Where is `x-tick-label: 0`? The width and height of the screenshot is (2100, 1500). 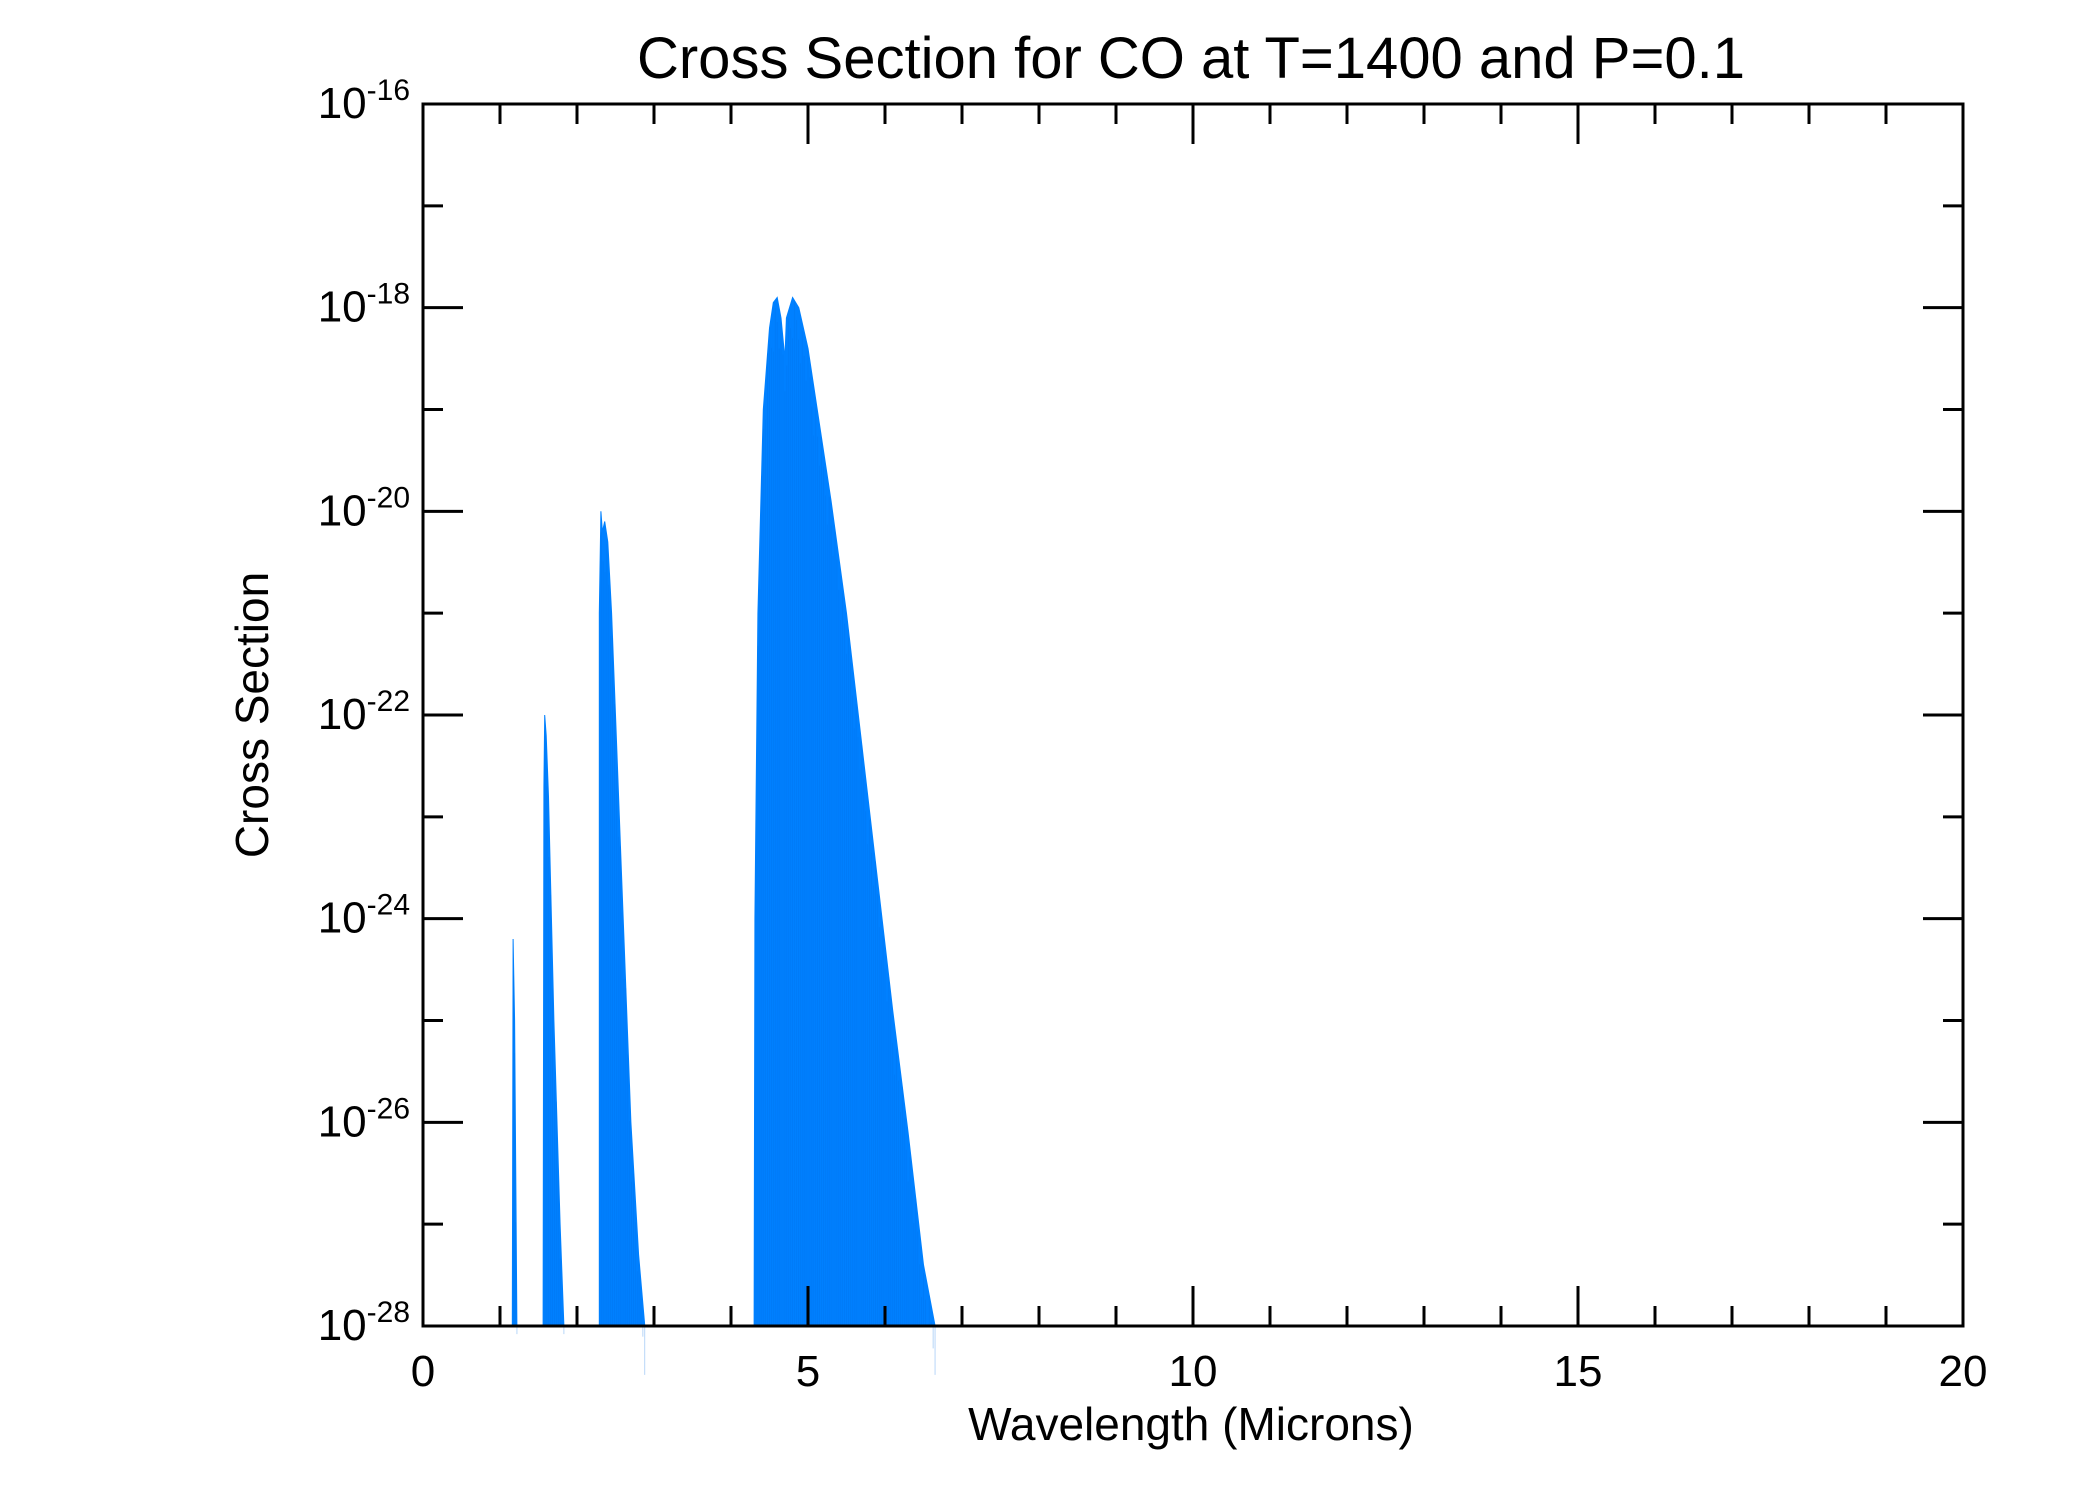 x-tick-label: 0 is located at coordinates (423, 1371).